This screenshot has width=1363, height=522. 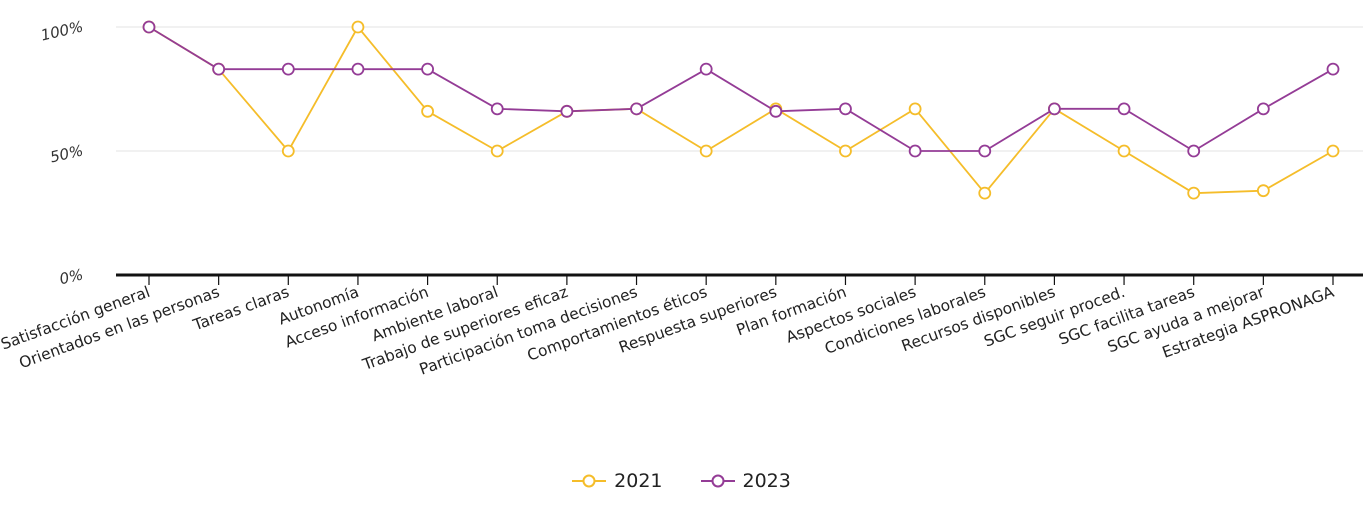 I want to click on legend-item-2023: 2023, so click(x=745, y=481).